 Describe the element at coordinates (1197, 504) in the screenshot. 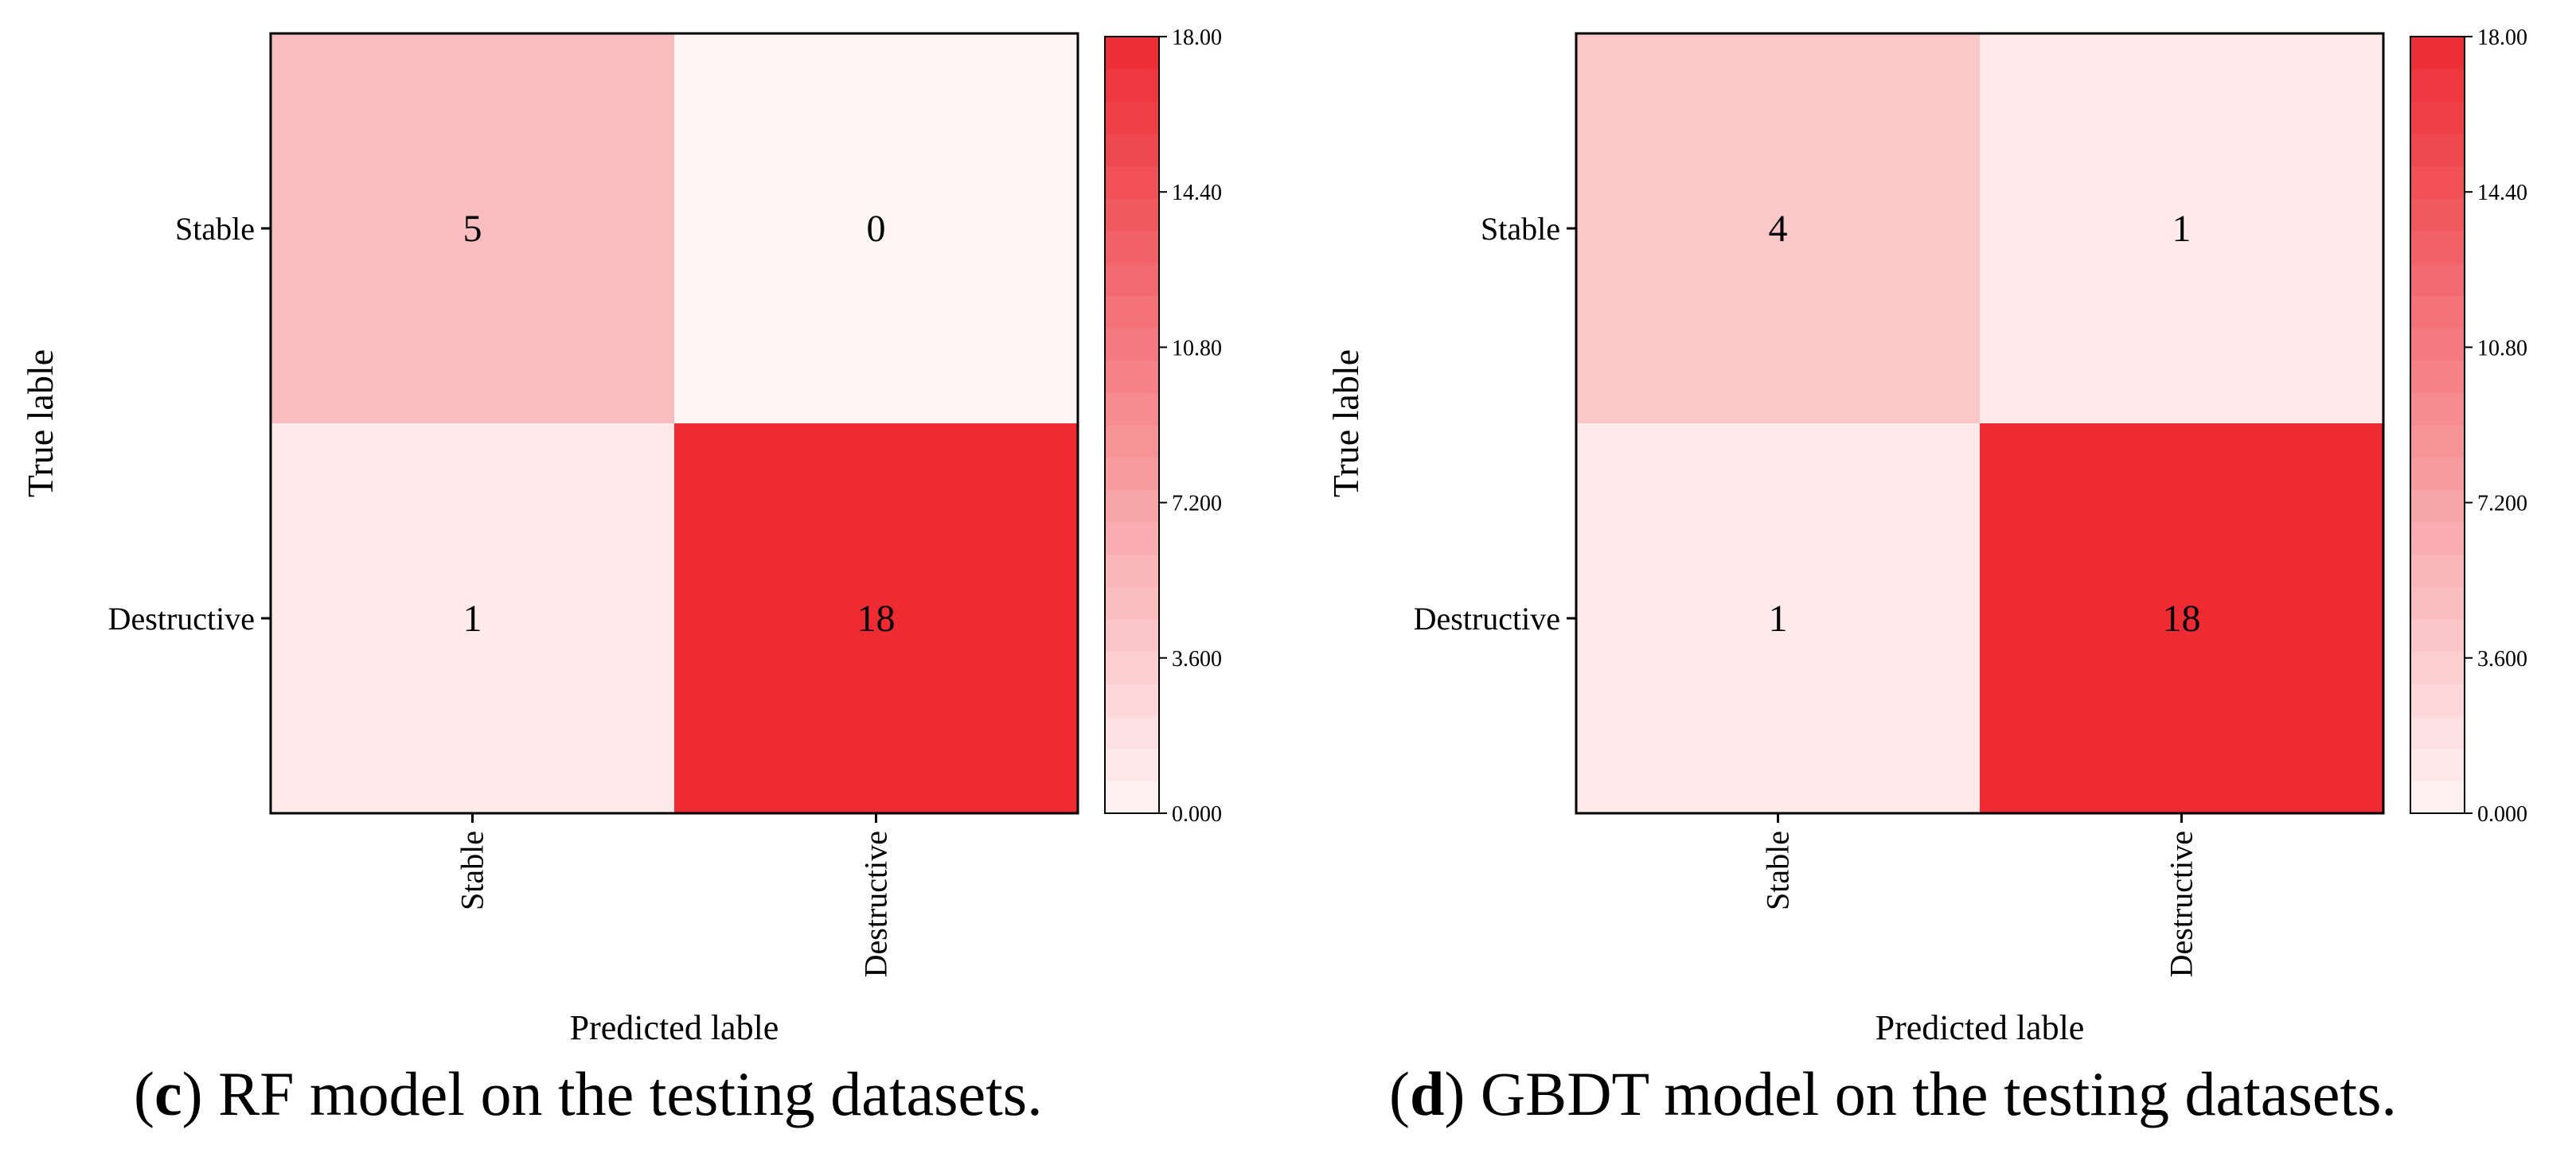

I see `colorbar-tick-label: 7.200` at that location.